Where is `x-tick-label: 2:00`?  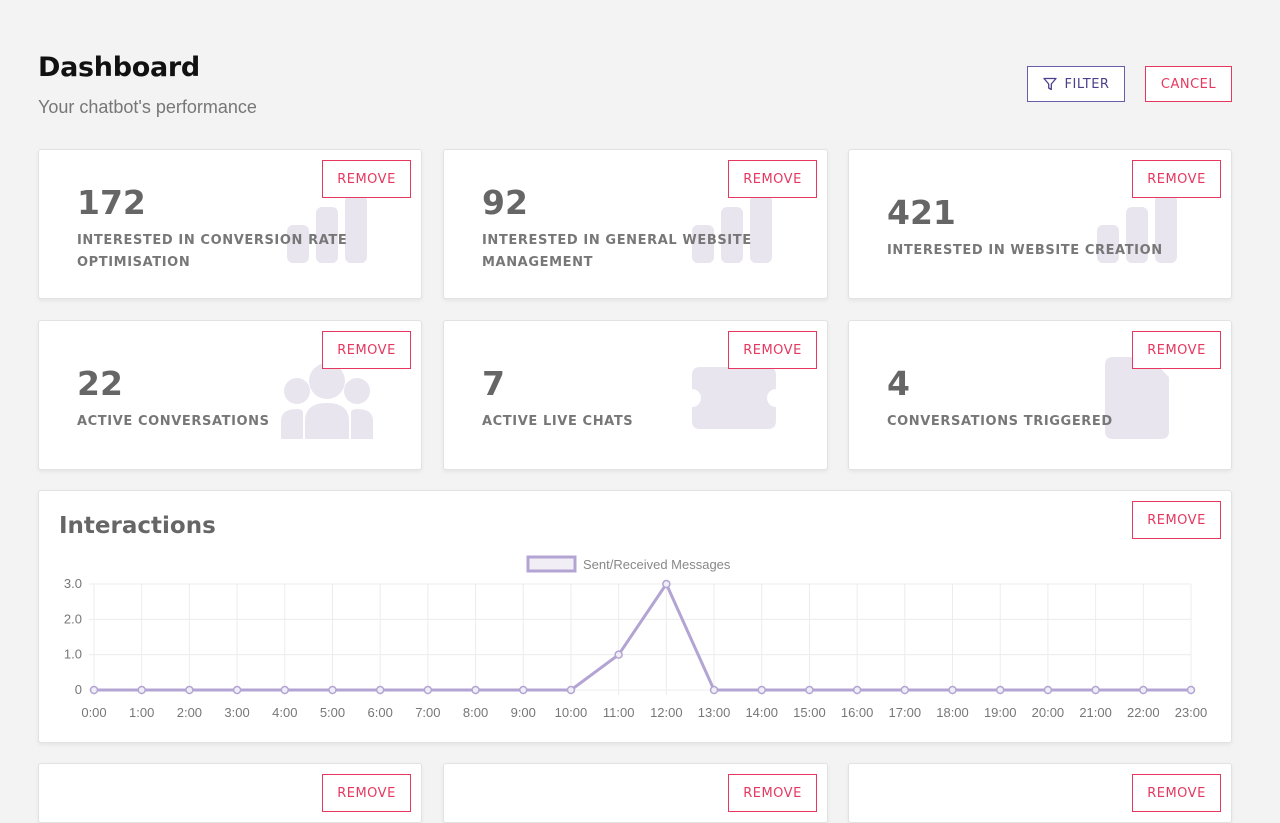 x-tick-label: 2:00 is located at coordinates (189, 712).